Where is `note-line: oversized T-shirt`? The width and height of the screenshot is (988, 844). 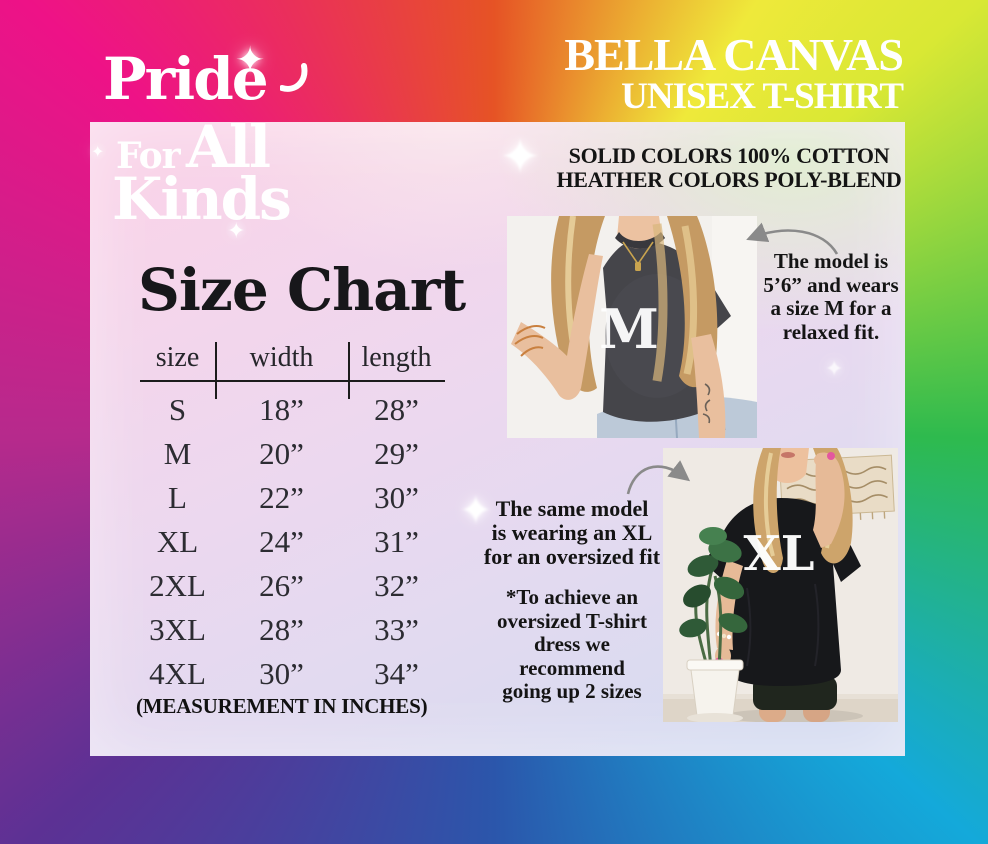 note-line: oversized T-shirt is located at coordinates (572, 620).